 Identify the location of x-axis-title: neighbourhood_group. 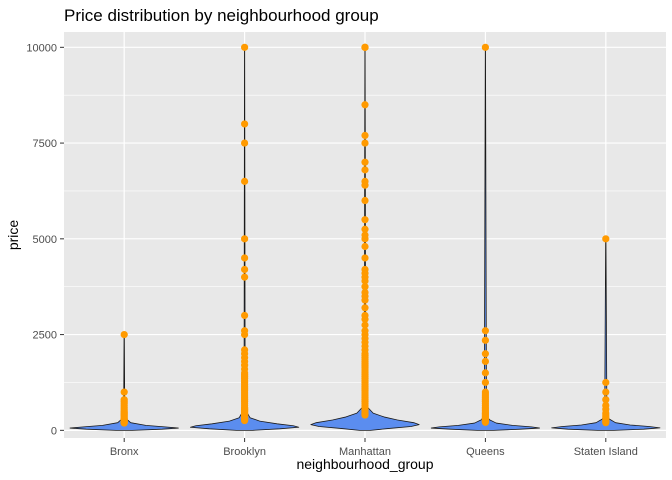
(364, 464).